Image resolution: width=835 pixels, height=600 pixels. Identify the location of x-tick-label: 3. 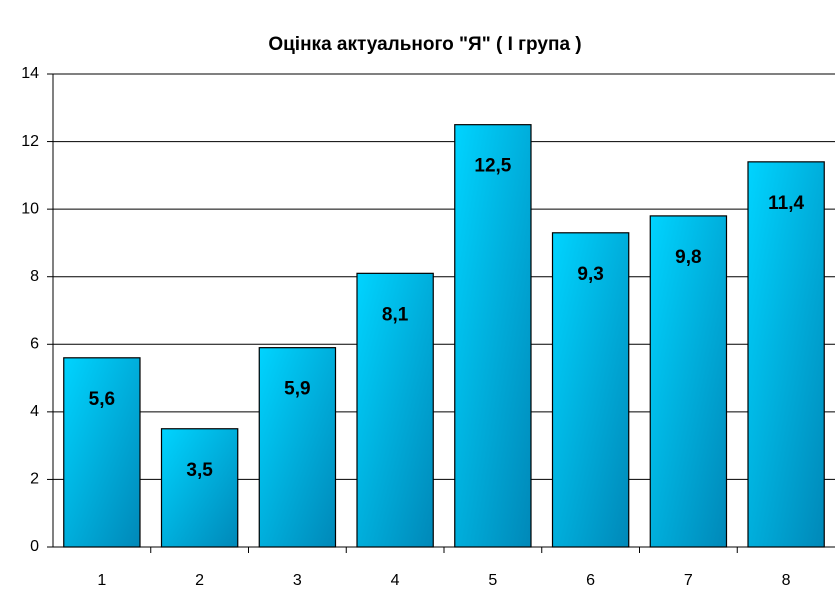
(297, 580).